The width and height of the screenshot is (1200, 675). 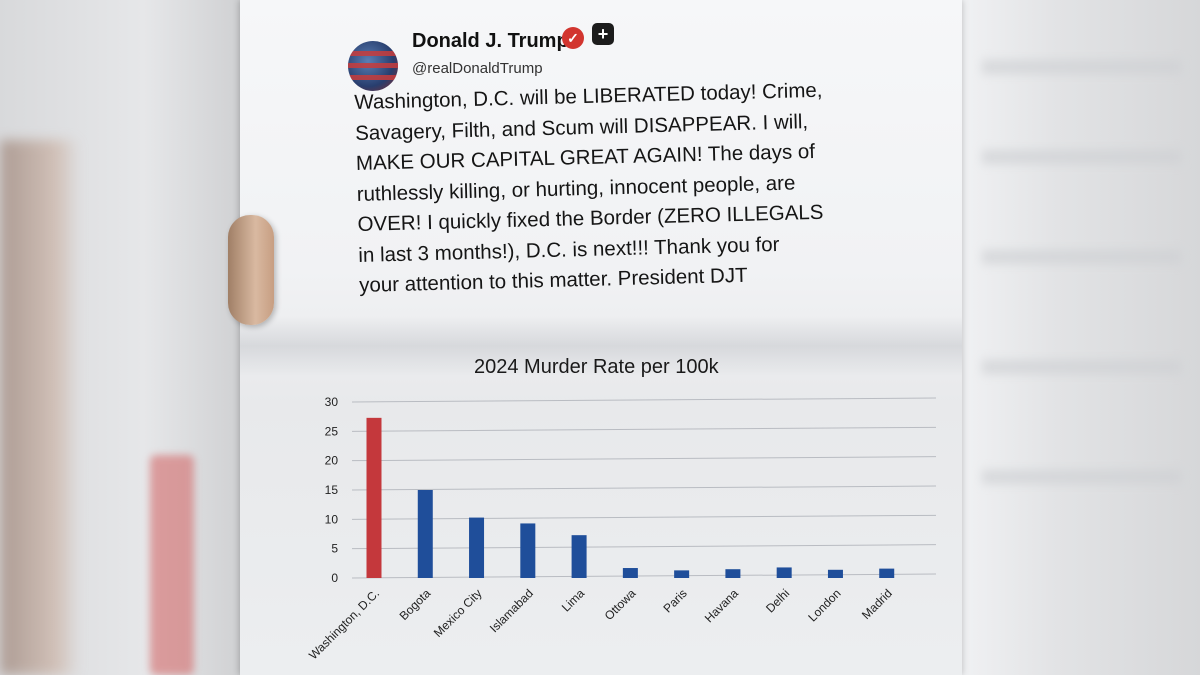 What do you see at coordinates (40, 407) in the screenshot?
I see `blurred-hand` at bounding box center [40, 407].